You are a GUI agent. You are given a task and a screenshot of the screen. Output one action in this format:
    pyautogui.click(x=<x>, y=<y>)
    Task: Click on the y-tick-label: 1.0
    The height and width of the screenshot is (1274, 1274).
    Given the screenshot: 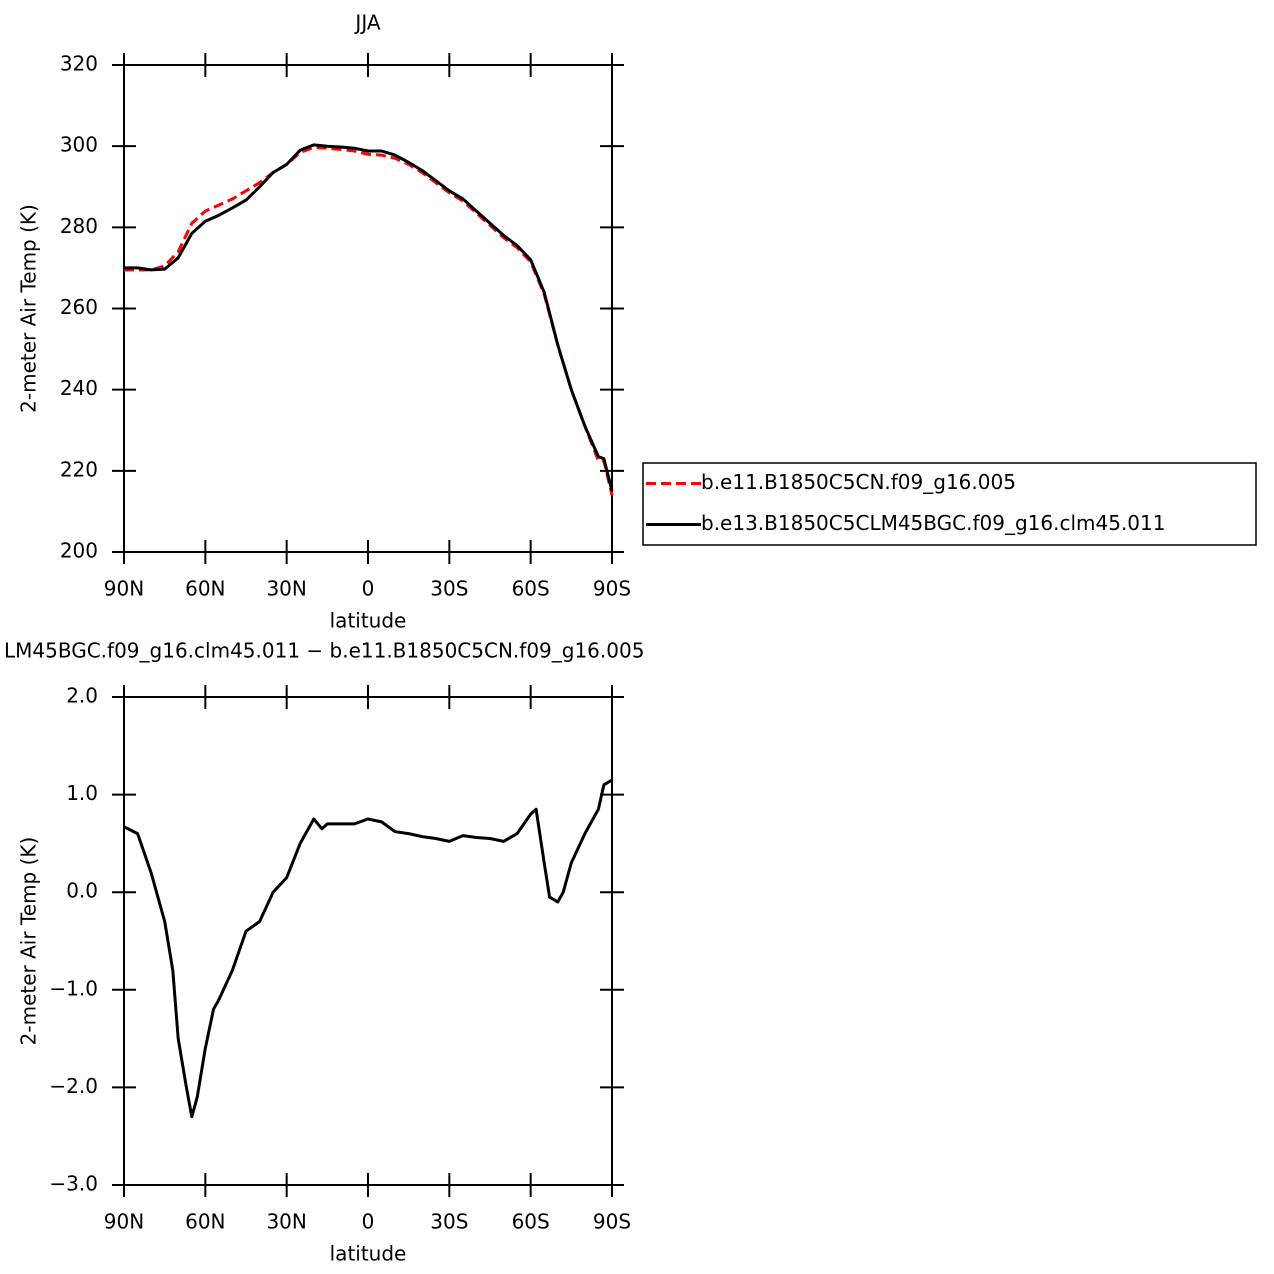 What is the action you would take?
    pyautogui.click(x=82, y=793)
    